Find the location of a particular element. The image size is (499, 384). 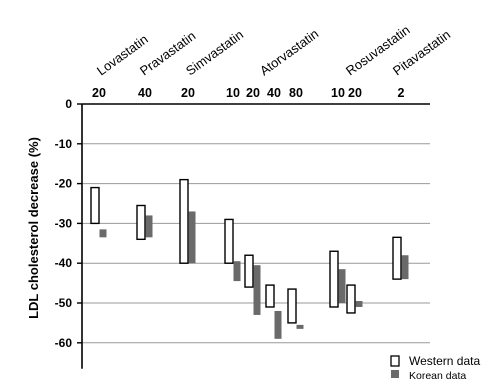

y-tick-label: -60 is located at coordinates (64, 343).